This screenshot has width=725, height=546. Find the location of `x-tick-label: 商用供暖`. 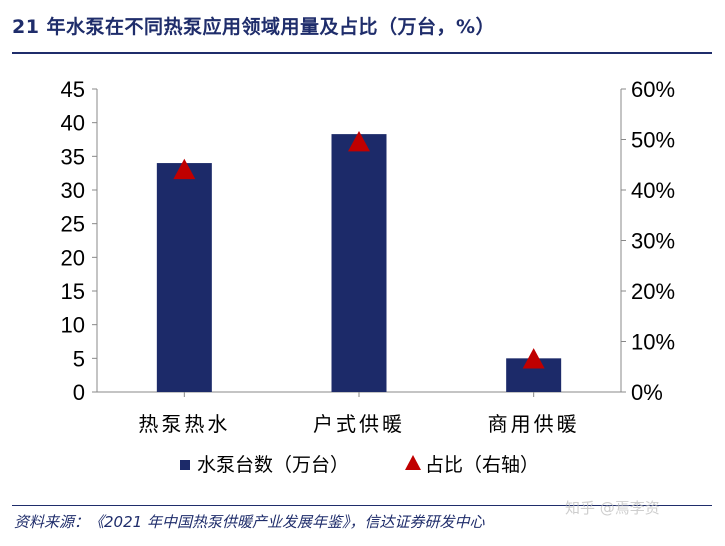

x-tick-label: 商用供暖 is located at coordinates (534, 424).